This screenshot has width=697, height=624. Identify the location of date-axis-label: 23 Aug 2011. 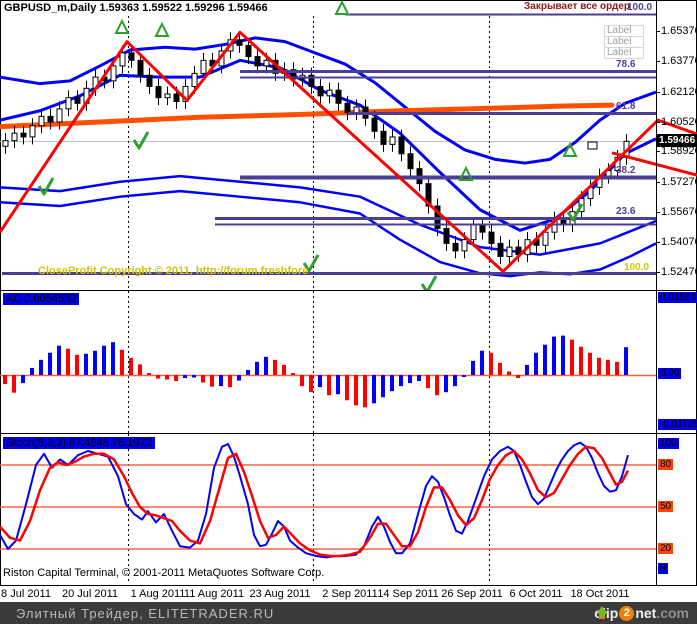
(280, 594).